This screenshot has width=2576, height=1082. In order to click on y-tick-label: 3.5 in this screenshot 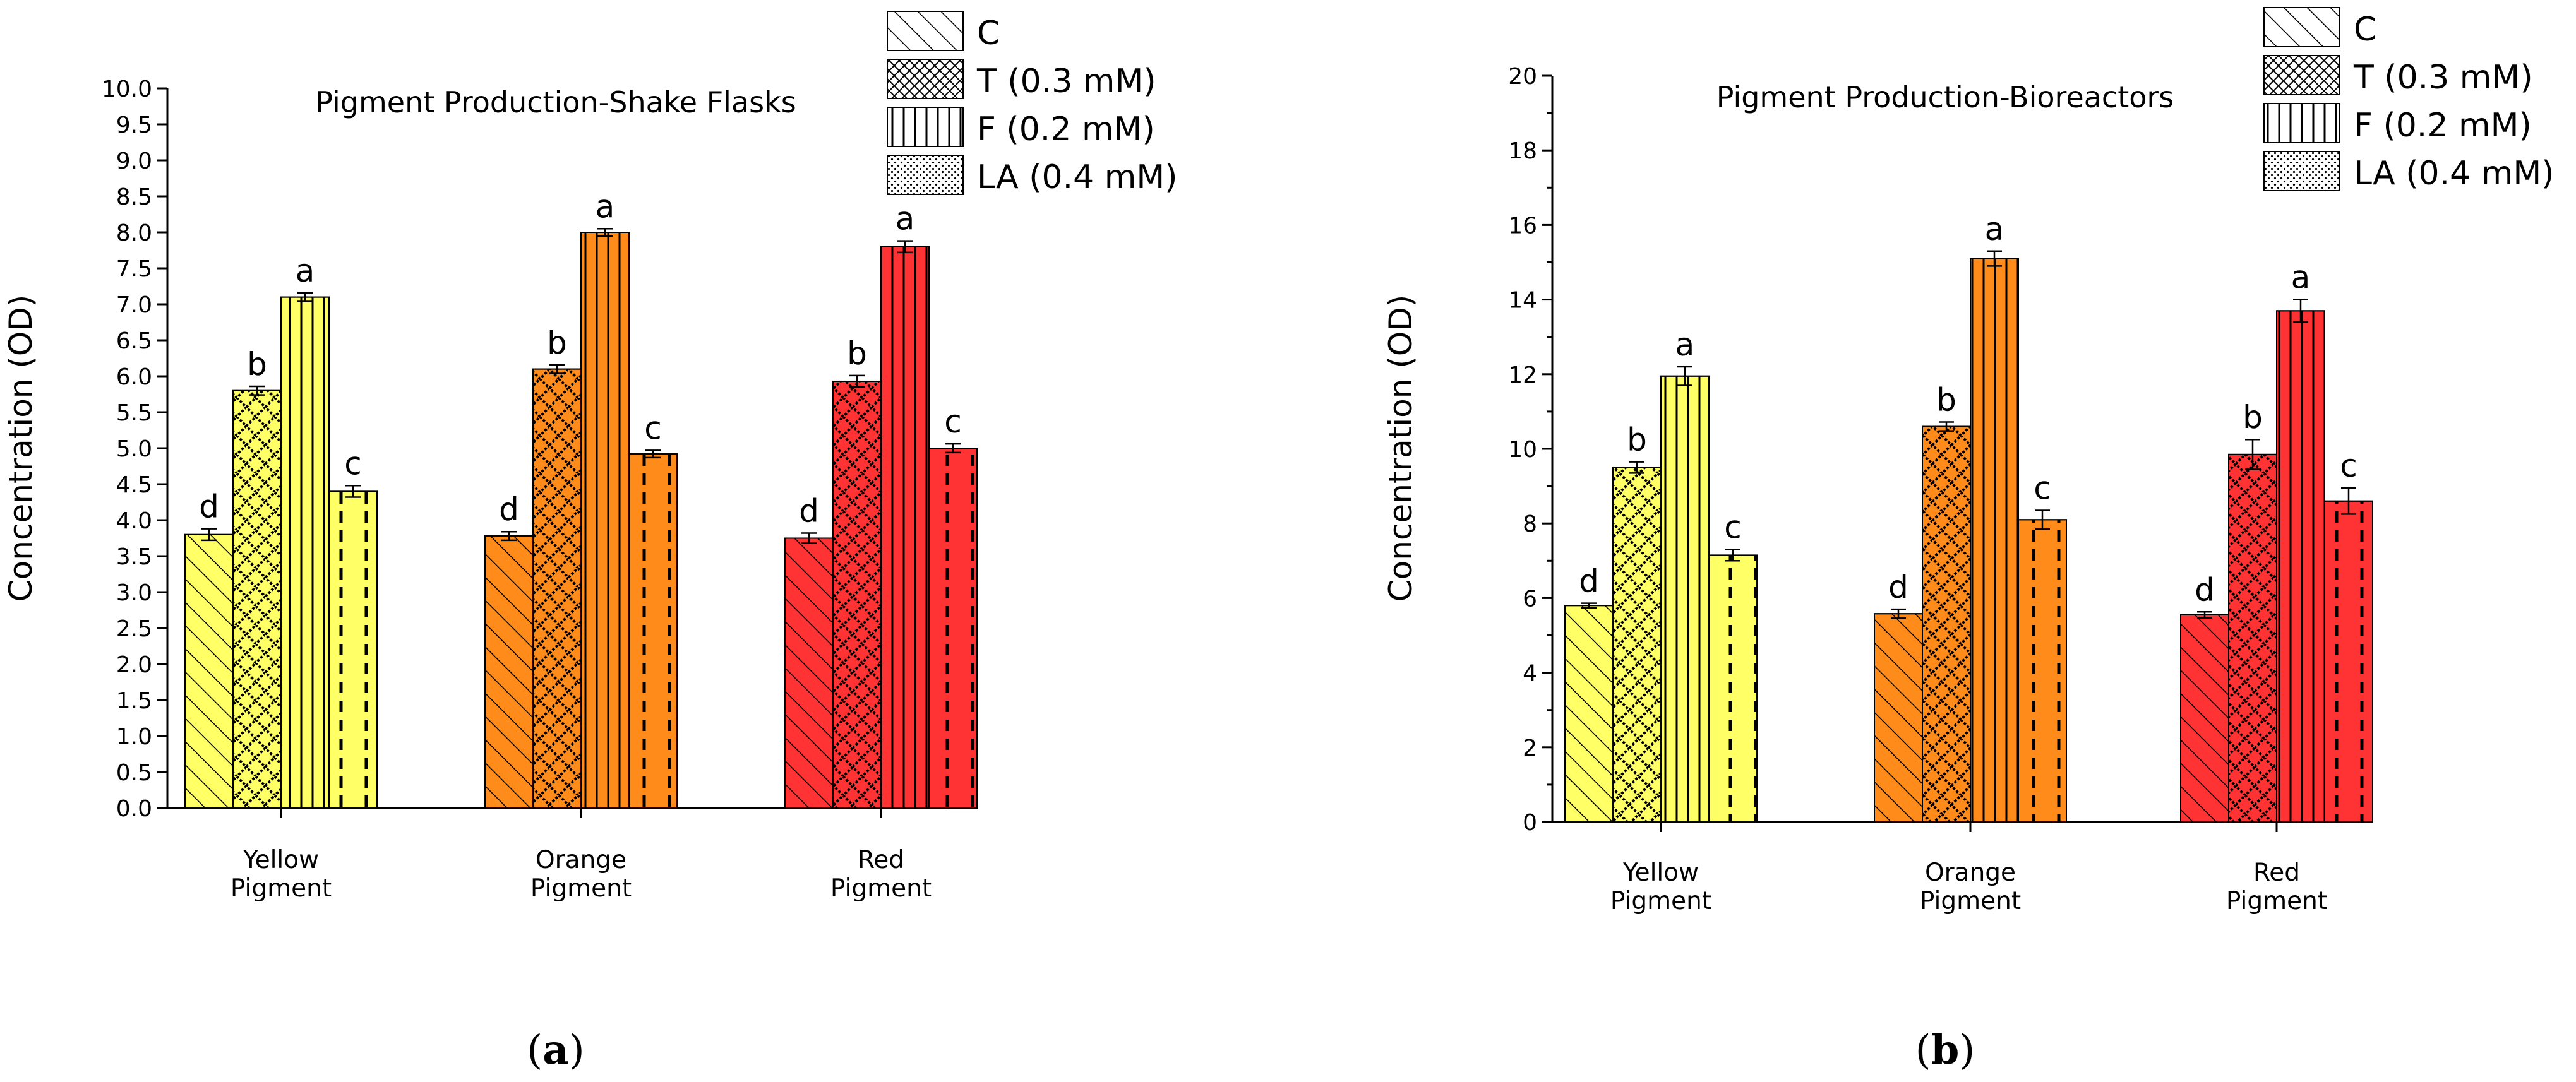, I will do `click(134, 557)`.